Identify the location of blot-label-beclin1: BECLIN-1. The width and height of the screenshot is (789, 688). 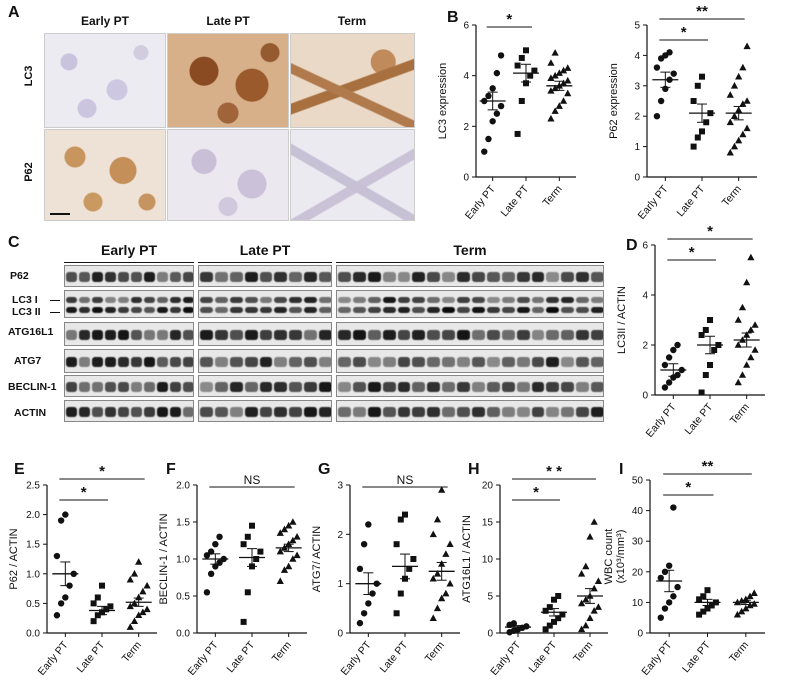
(32, 387).